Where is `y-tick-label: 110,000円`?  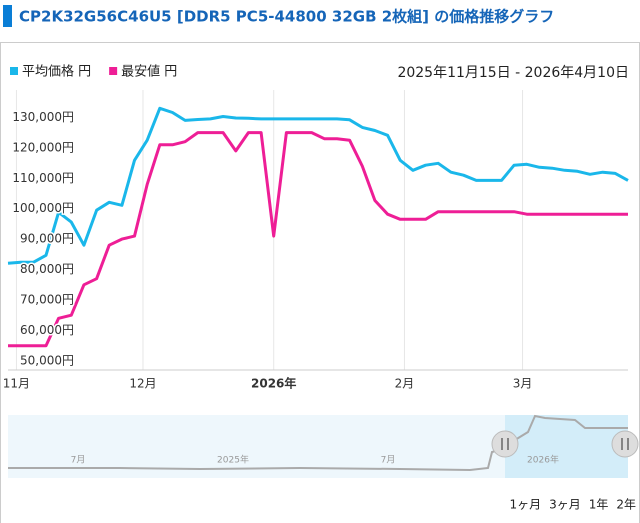 y-tick-label: 110,000円 is located at coordinates (43, 178).